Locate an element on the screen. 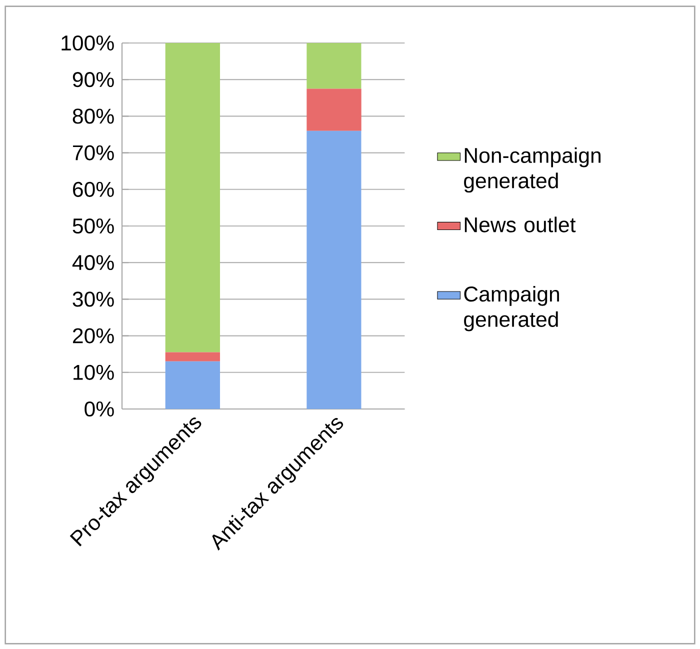  y-tick-label: 20% is located at coordinates (93, 336).